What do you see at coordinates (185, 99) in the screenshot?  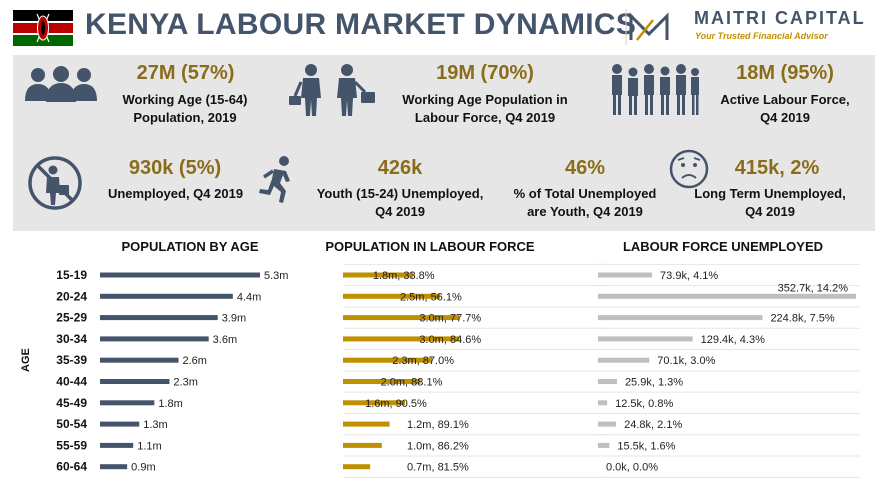 I see `kpi-working-age-label-1: Working Age (15-64)` at bounding box center [185, 99].